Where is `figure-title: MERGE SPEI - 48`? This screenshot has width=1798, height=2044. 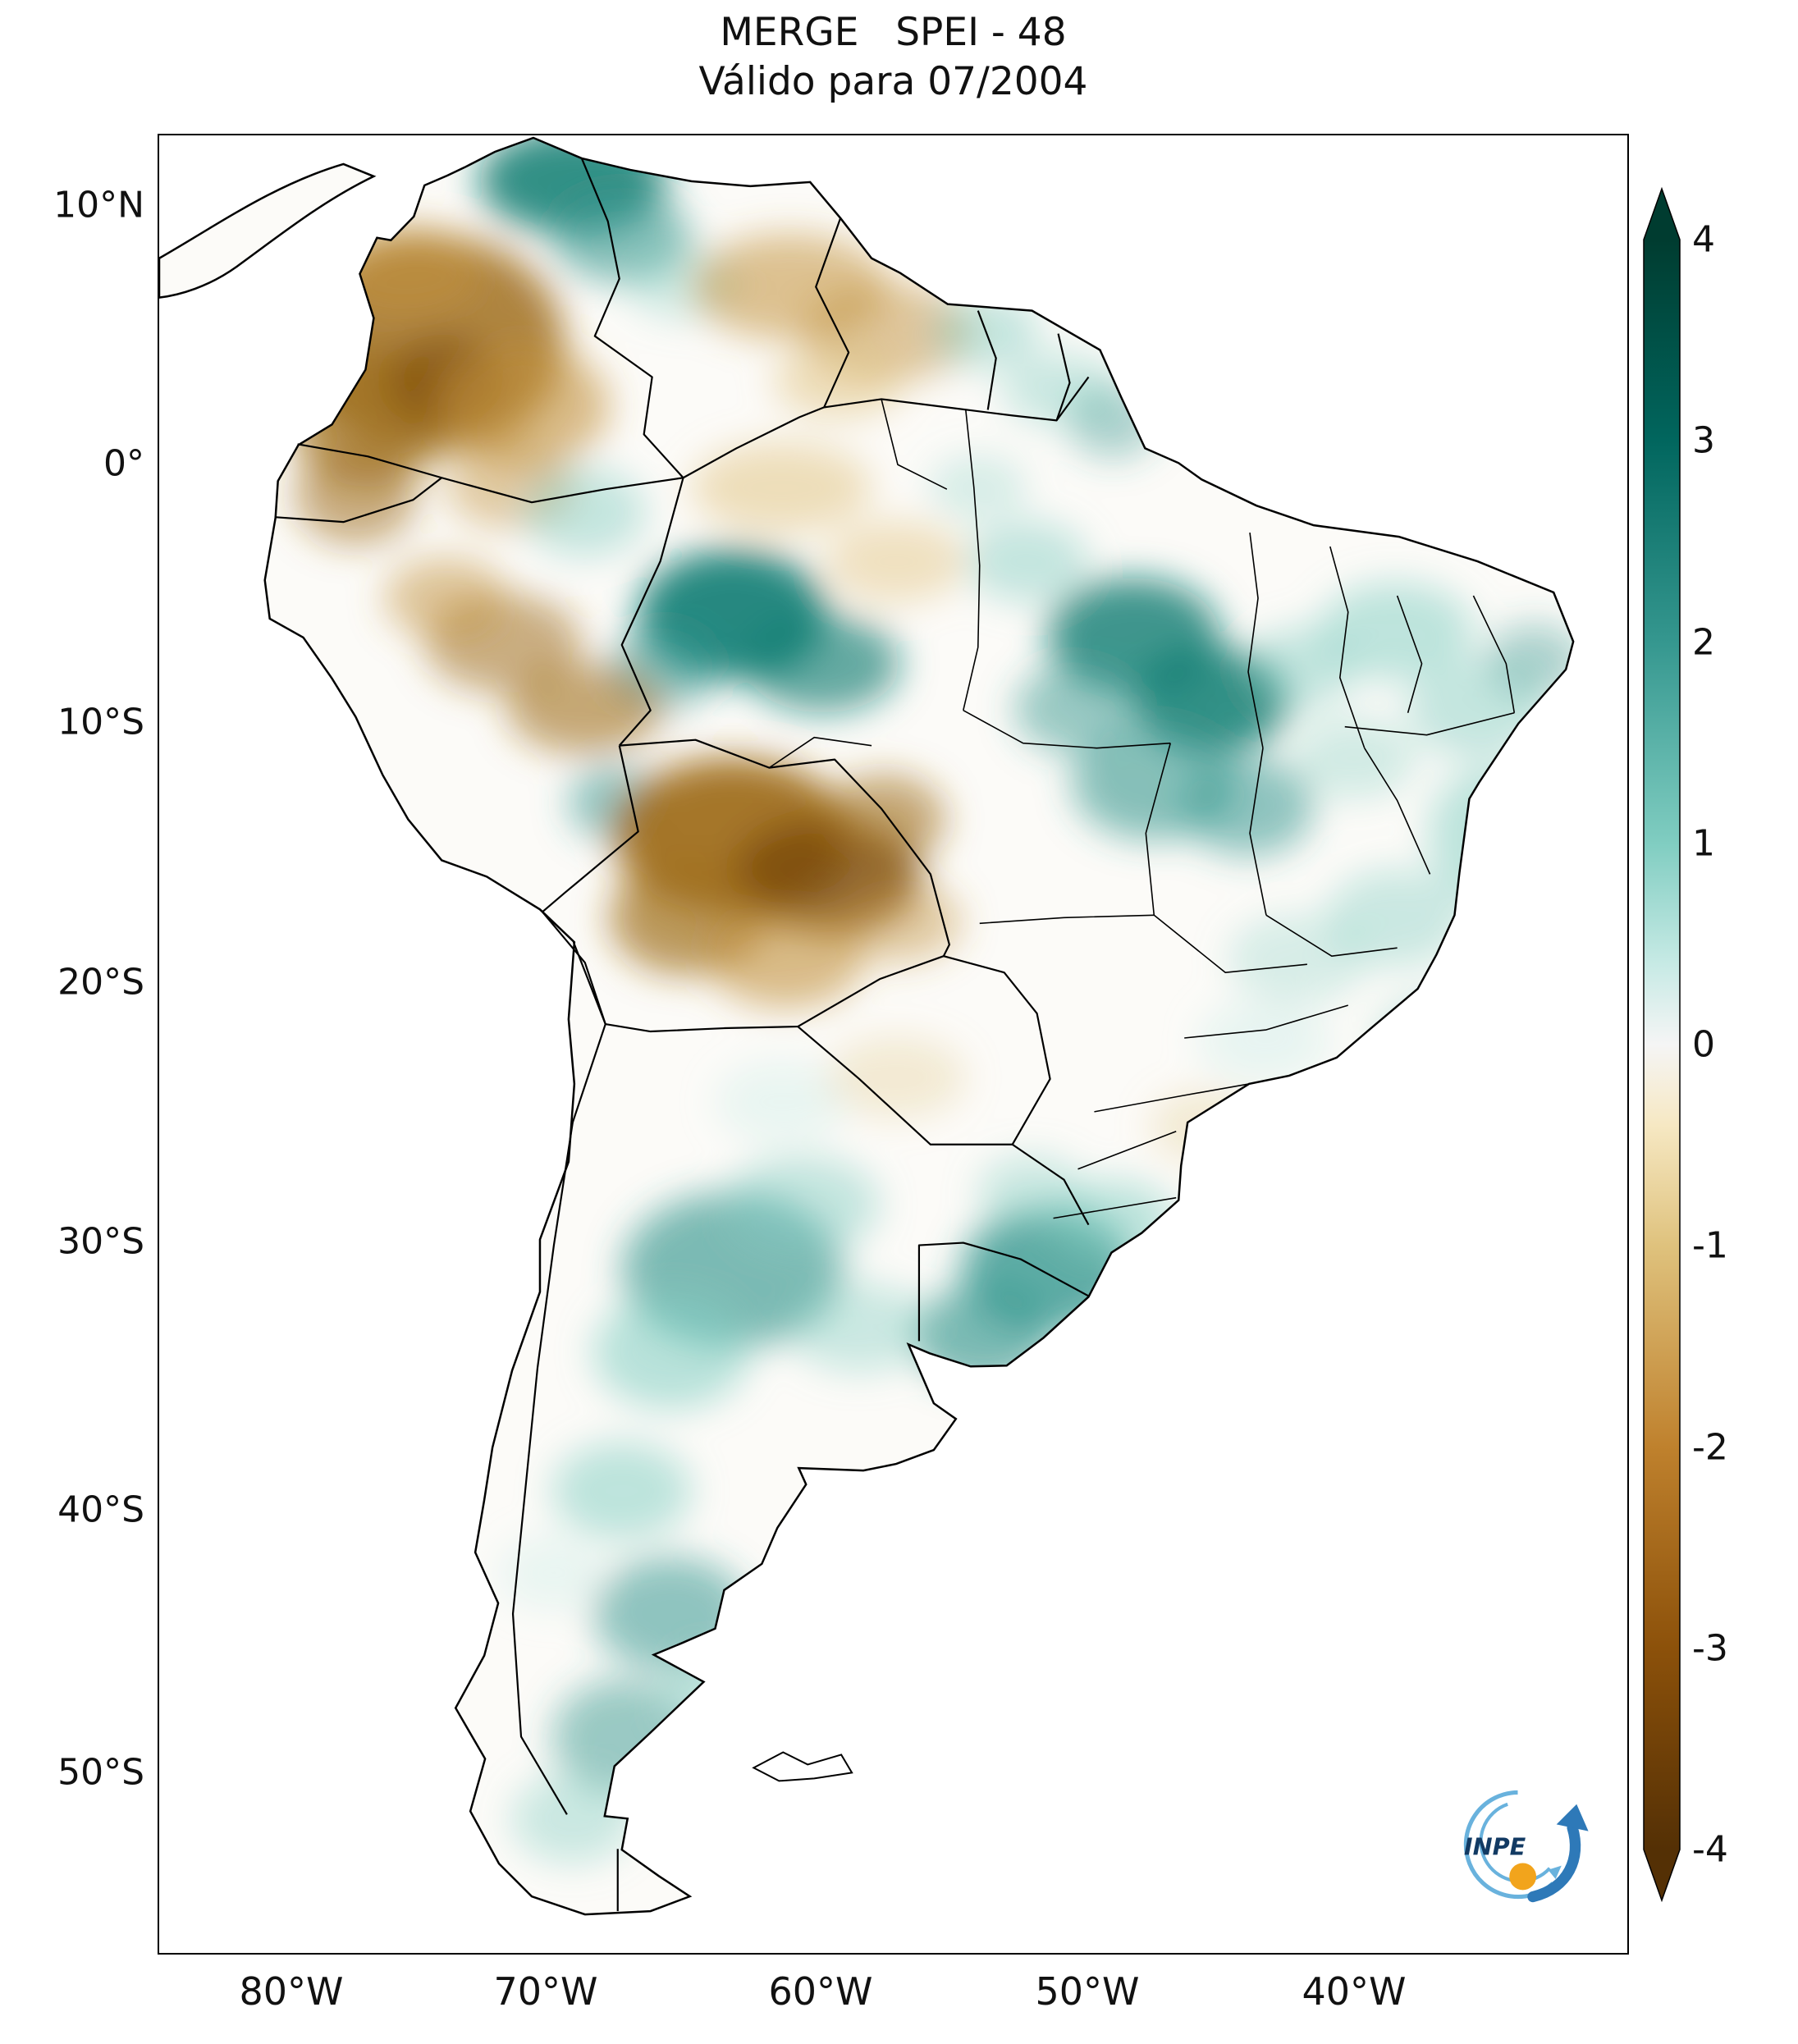
figure-title: MERGE SPEI - 48 is located at coordinates (893, 32).